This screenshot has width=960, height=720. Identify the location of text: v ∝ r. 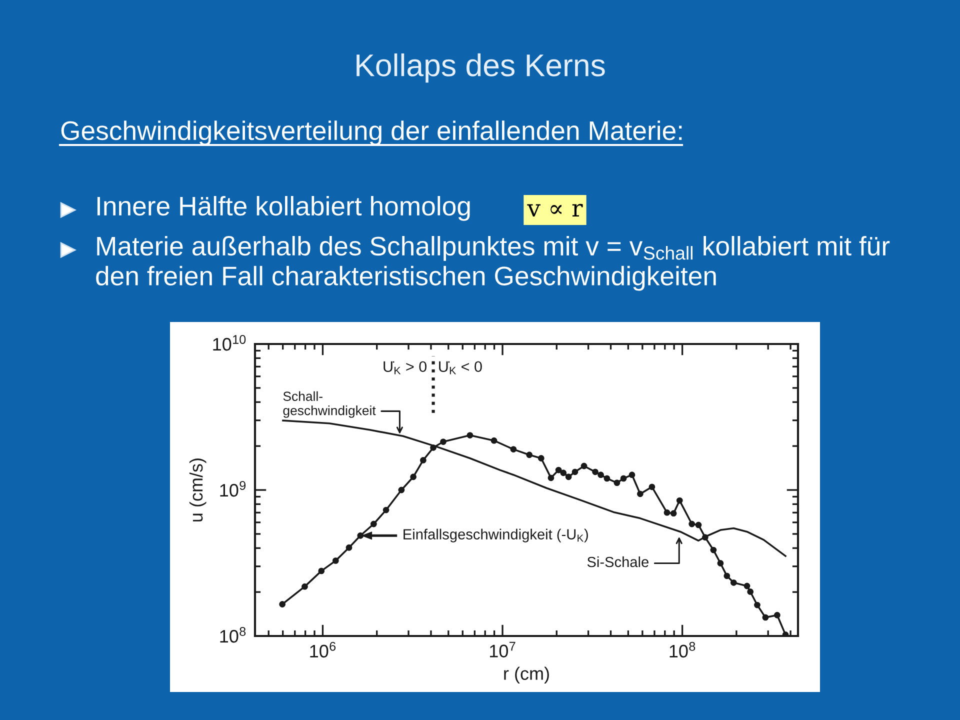
(555, 210).